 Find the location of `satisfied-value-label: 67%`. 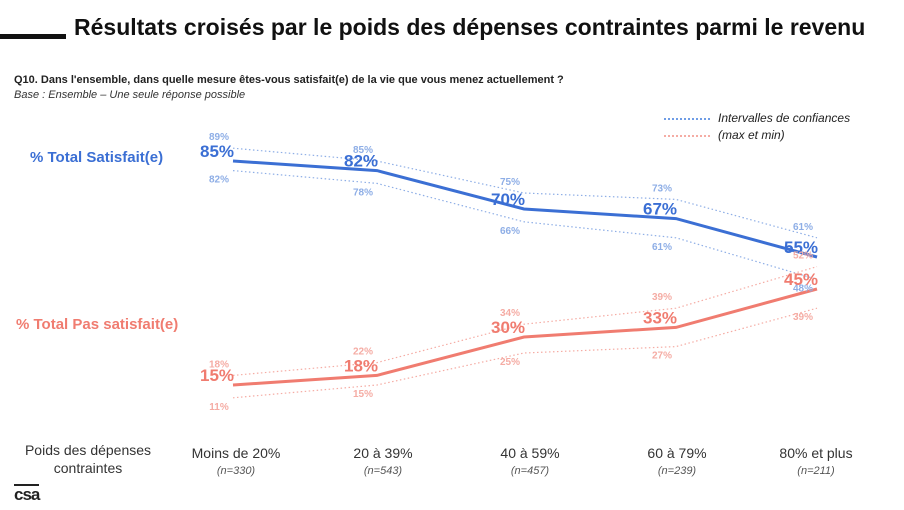

satisfied-value-label: 67% is located at coordinates (660, 209).